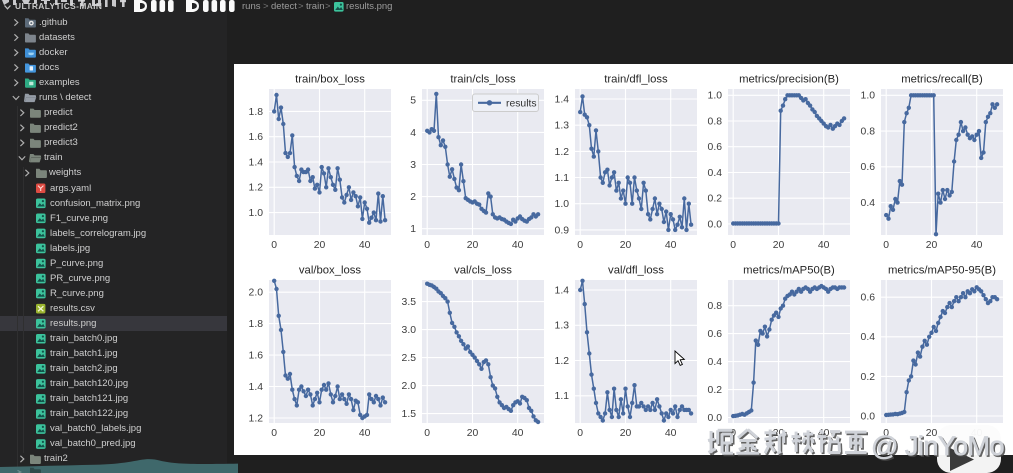  What do you see at coordinates (789, 271) in the screenshot?
I see `svg-text: metrics/mAP50(B)` at bounding box center [789, 271].